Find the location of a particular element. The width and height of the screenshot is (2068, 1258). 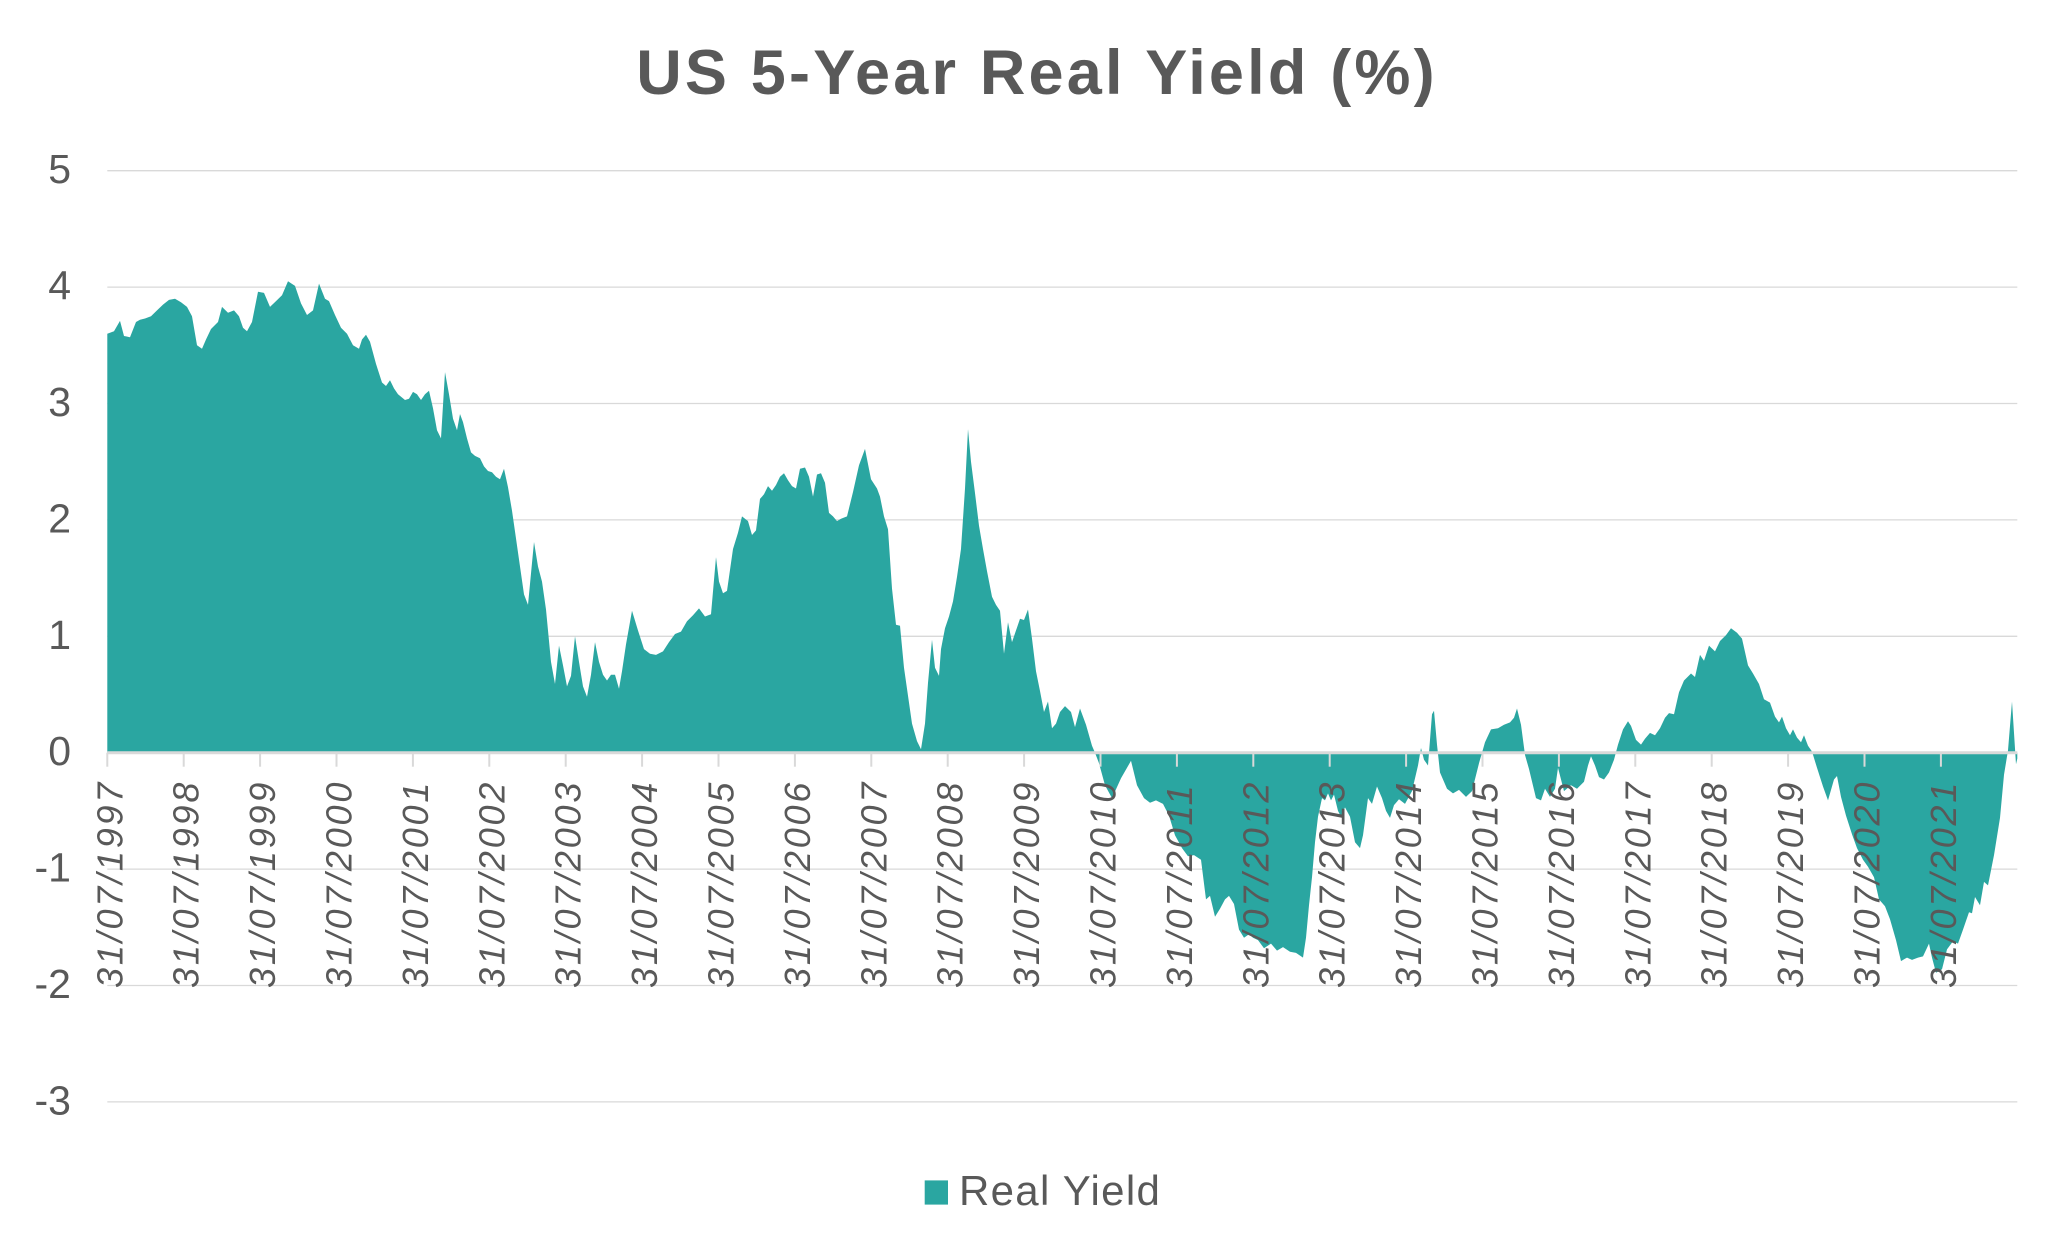

svg-text: 31/07/2007 is located at coordinates (873, 884).